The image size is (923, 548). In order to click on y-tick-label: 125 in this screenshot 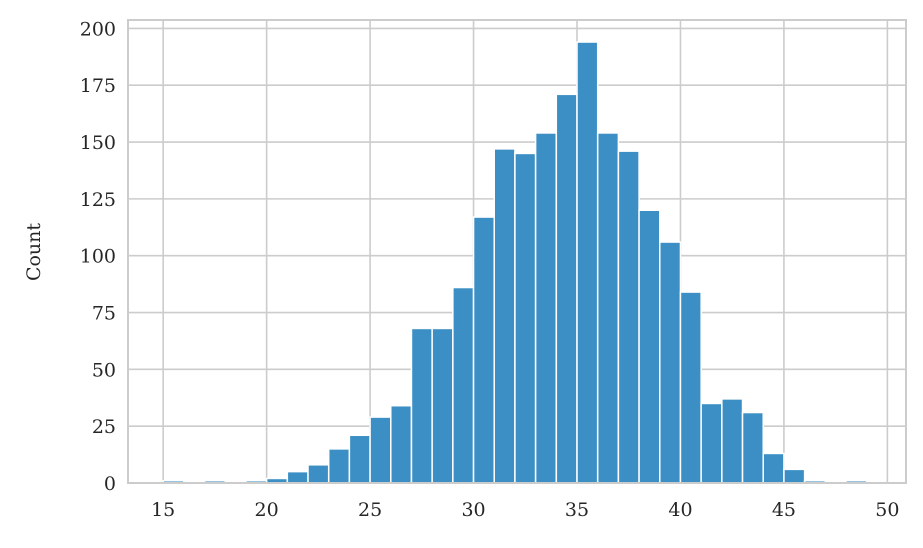, I will do `click(98, 200)`.